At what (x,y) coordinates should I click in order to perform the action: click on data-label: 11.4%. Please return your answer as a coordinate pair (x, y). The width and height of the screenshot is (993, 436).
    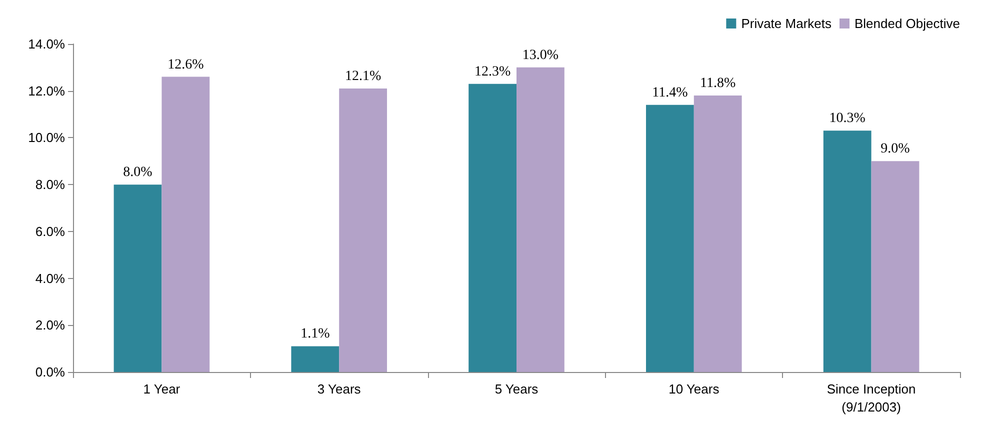
    Looking at the image, I should click on (670, 92).